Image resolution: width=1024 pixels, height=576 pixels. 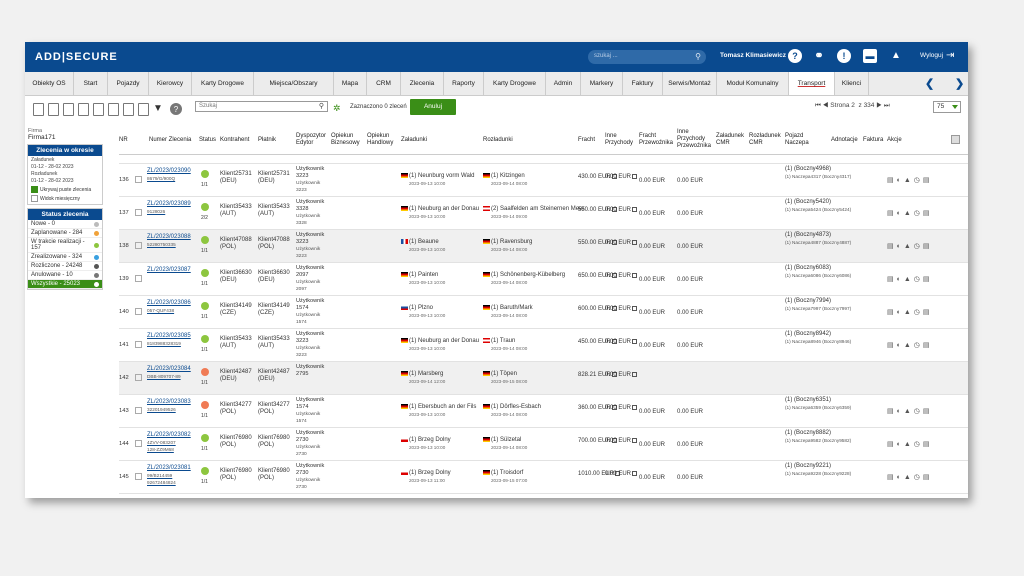 I want to click on alert-icon: !, so click(x=844, y=56).